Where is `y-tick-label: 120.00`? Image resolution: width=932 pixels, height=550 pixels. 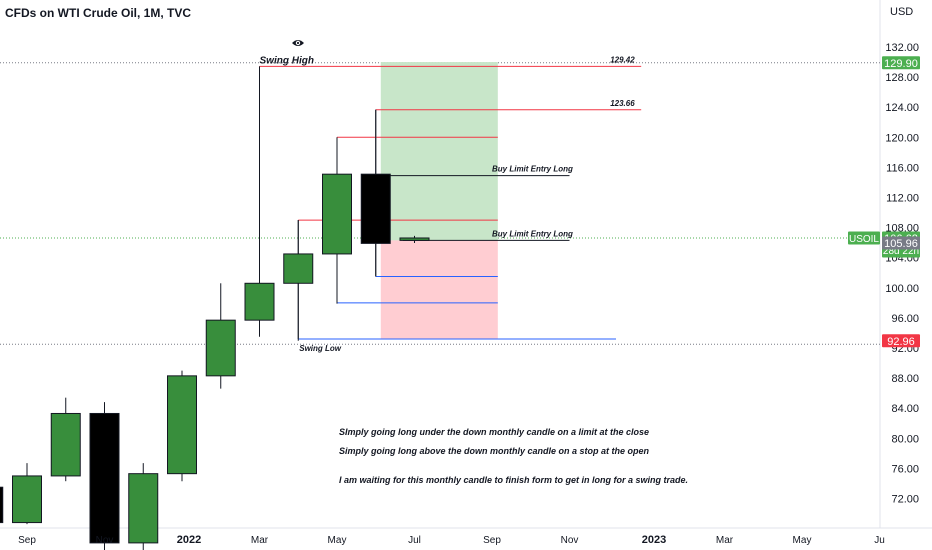 y-tick-label: 120.00 is located at coordinates (902, 138).